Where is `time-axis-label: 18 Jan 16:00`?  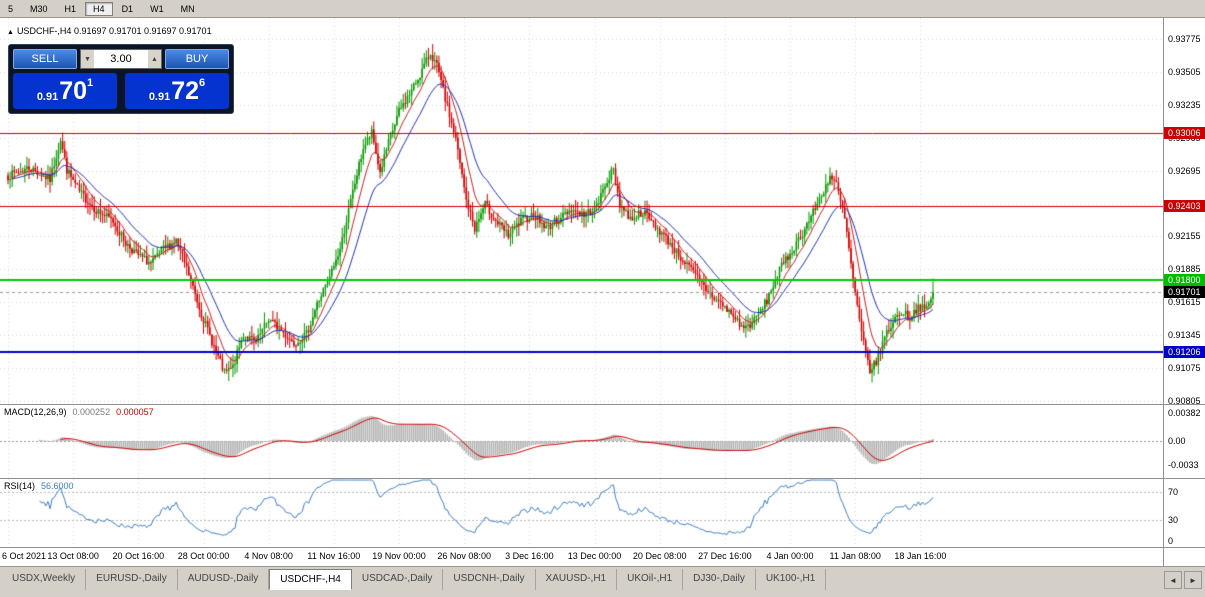
time-axis-label: 18 Jan 16:00 is located at coordinates (920, 556).